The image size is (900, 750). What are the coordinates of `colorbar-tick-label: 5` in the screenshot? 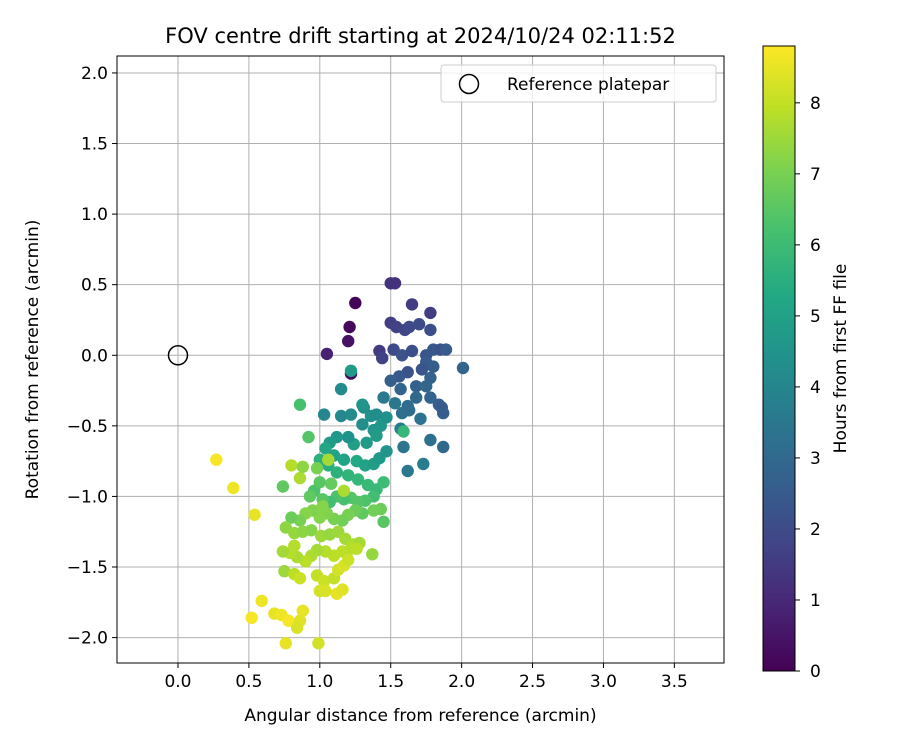 It's located at (815, 317).